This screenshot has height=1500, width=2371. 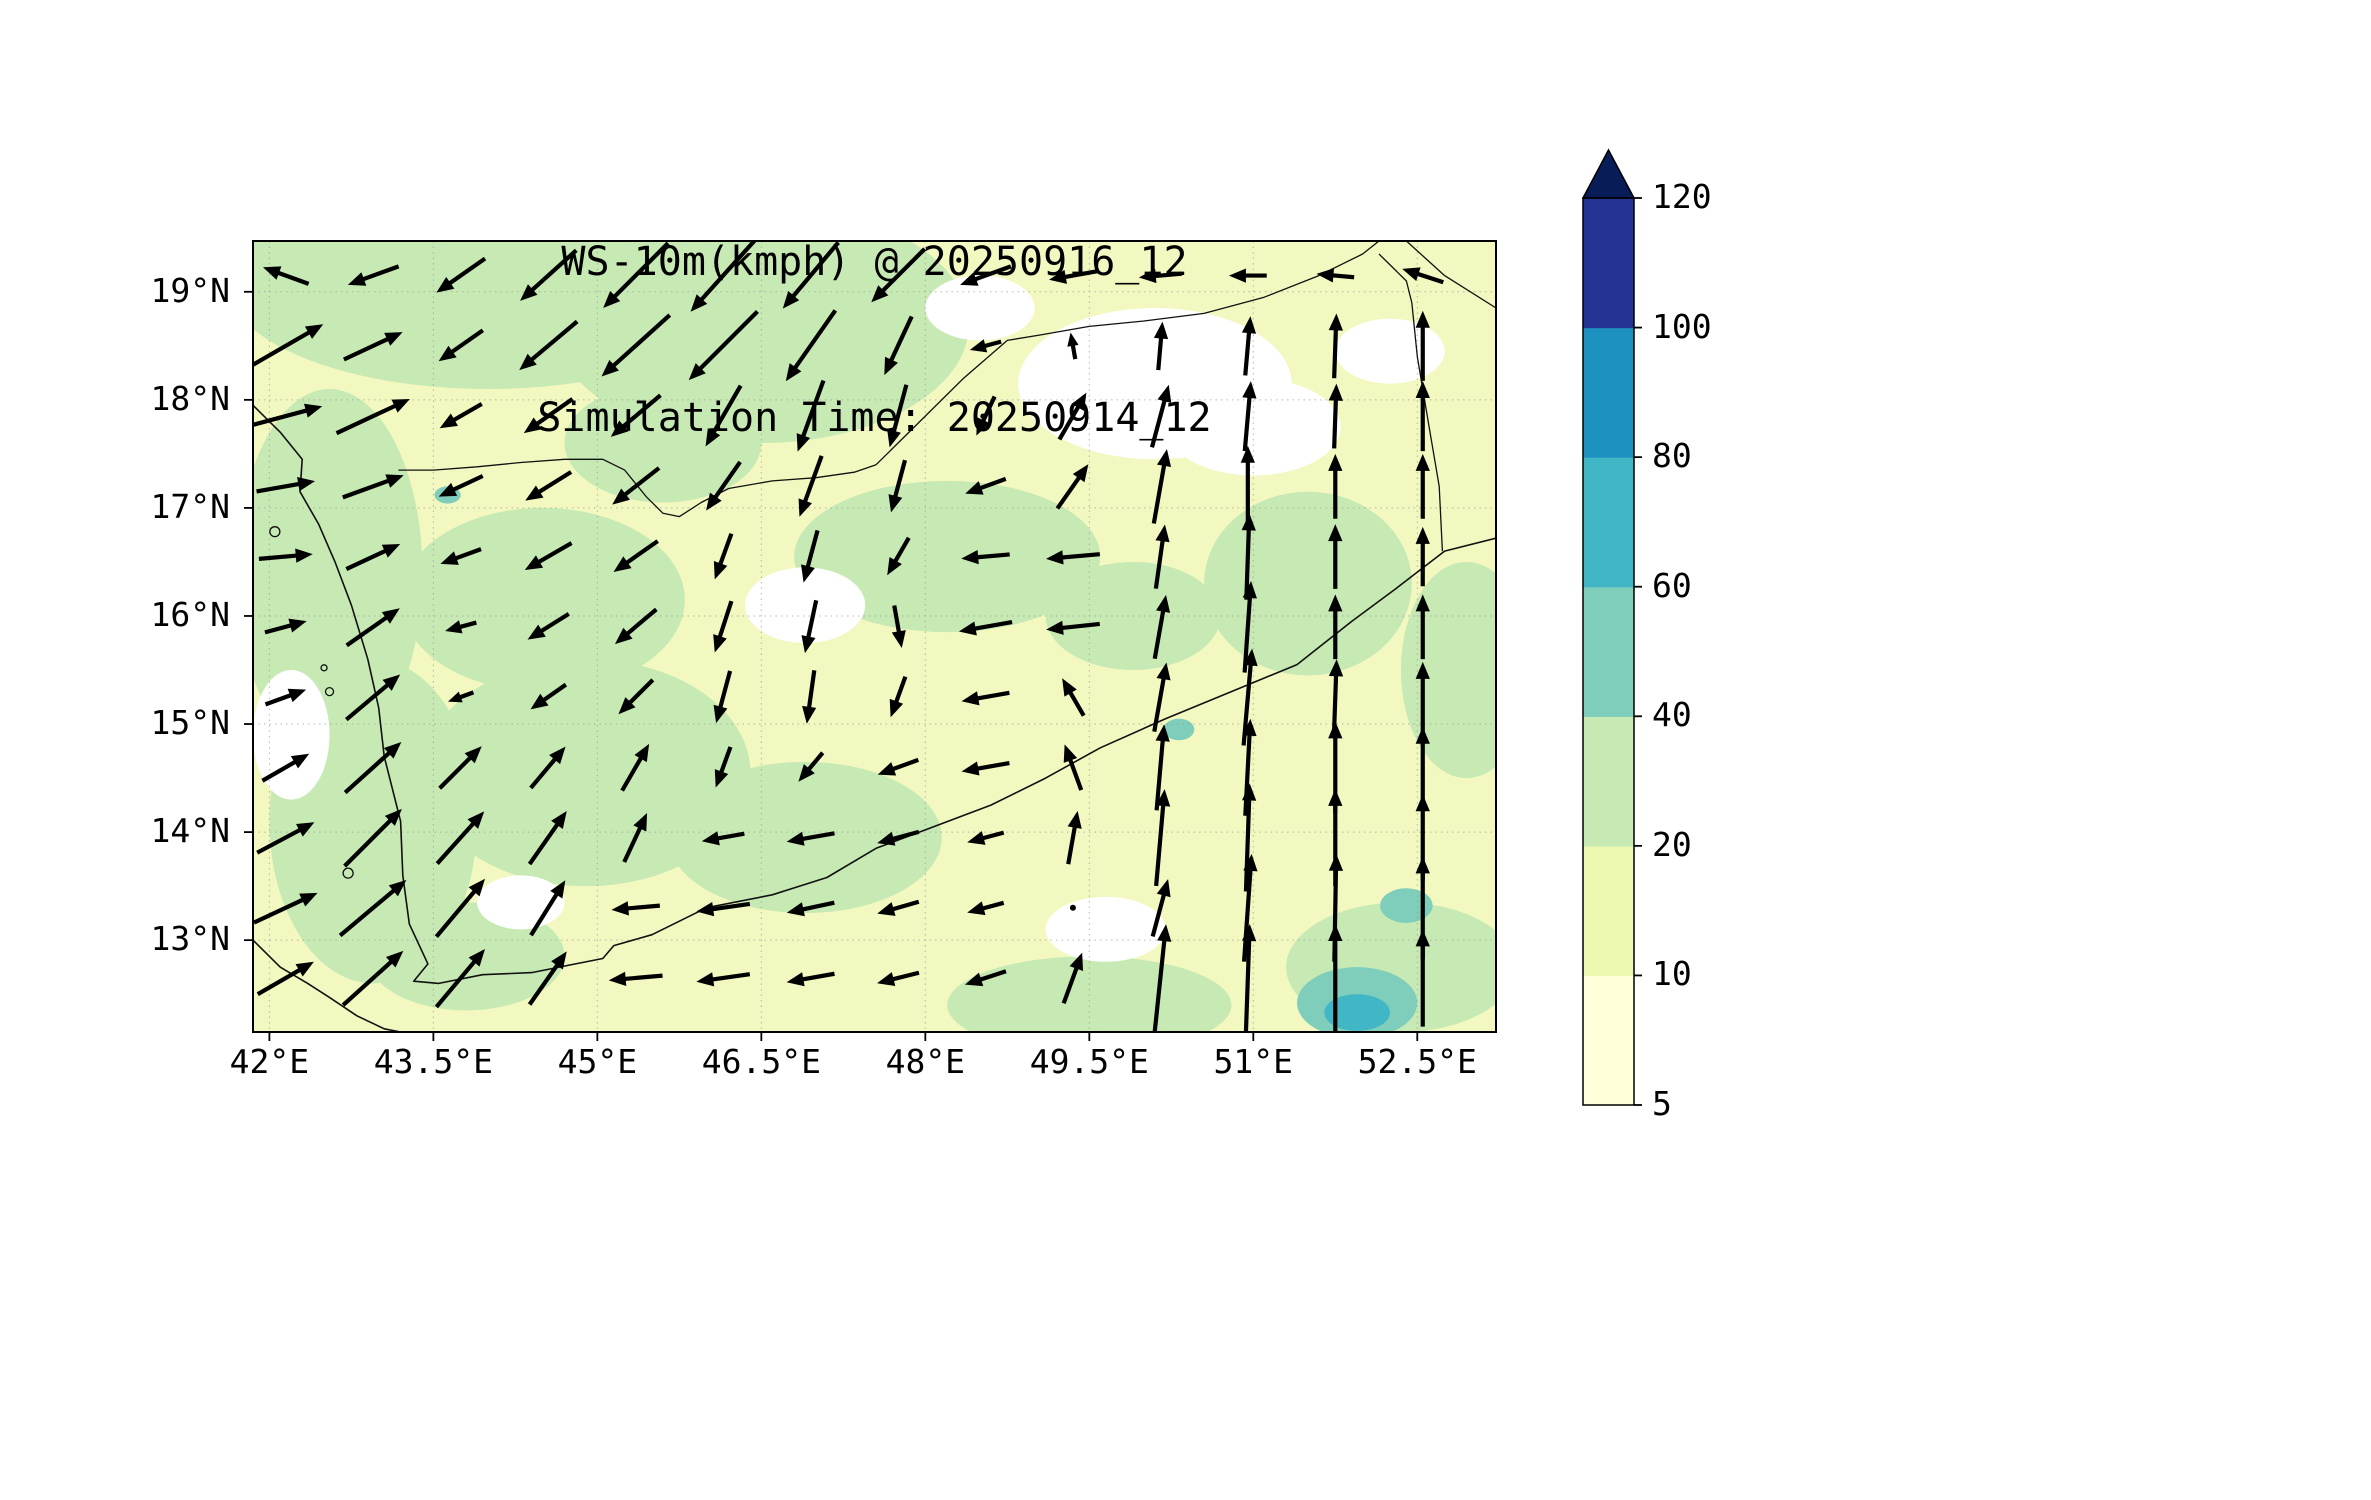 What do you see at coordinates (1672, 715) in the screenshot?
I see `colorbar-tick-label: 40` at bounding box center [1672, 715].